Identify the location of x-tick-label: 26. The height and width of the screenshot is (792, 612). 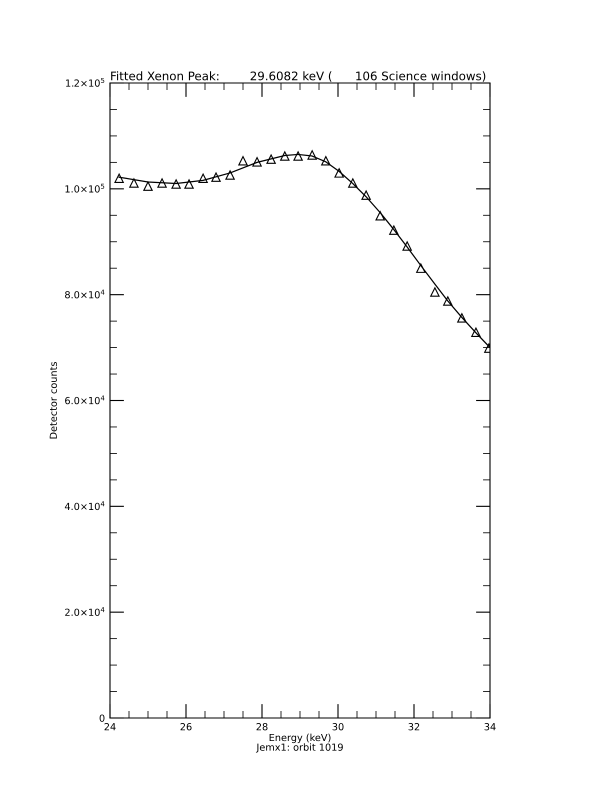
(186, 726).